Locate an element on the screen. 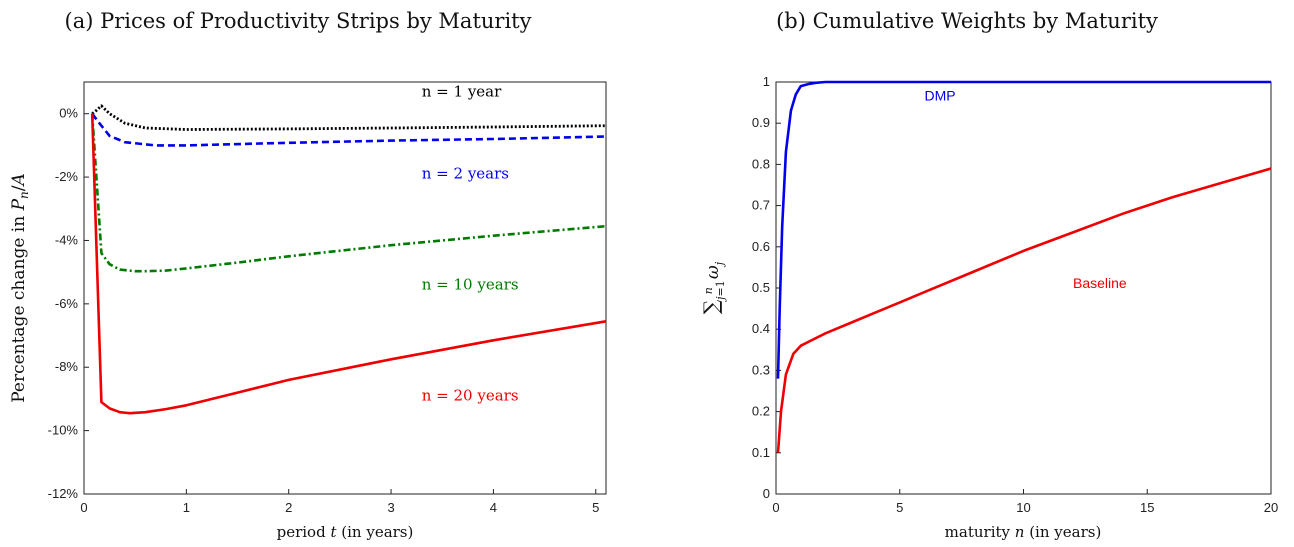  panel-a-y-axis-label: Percentage change in Pn/A is located at coordinates (20, 288).